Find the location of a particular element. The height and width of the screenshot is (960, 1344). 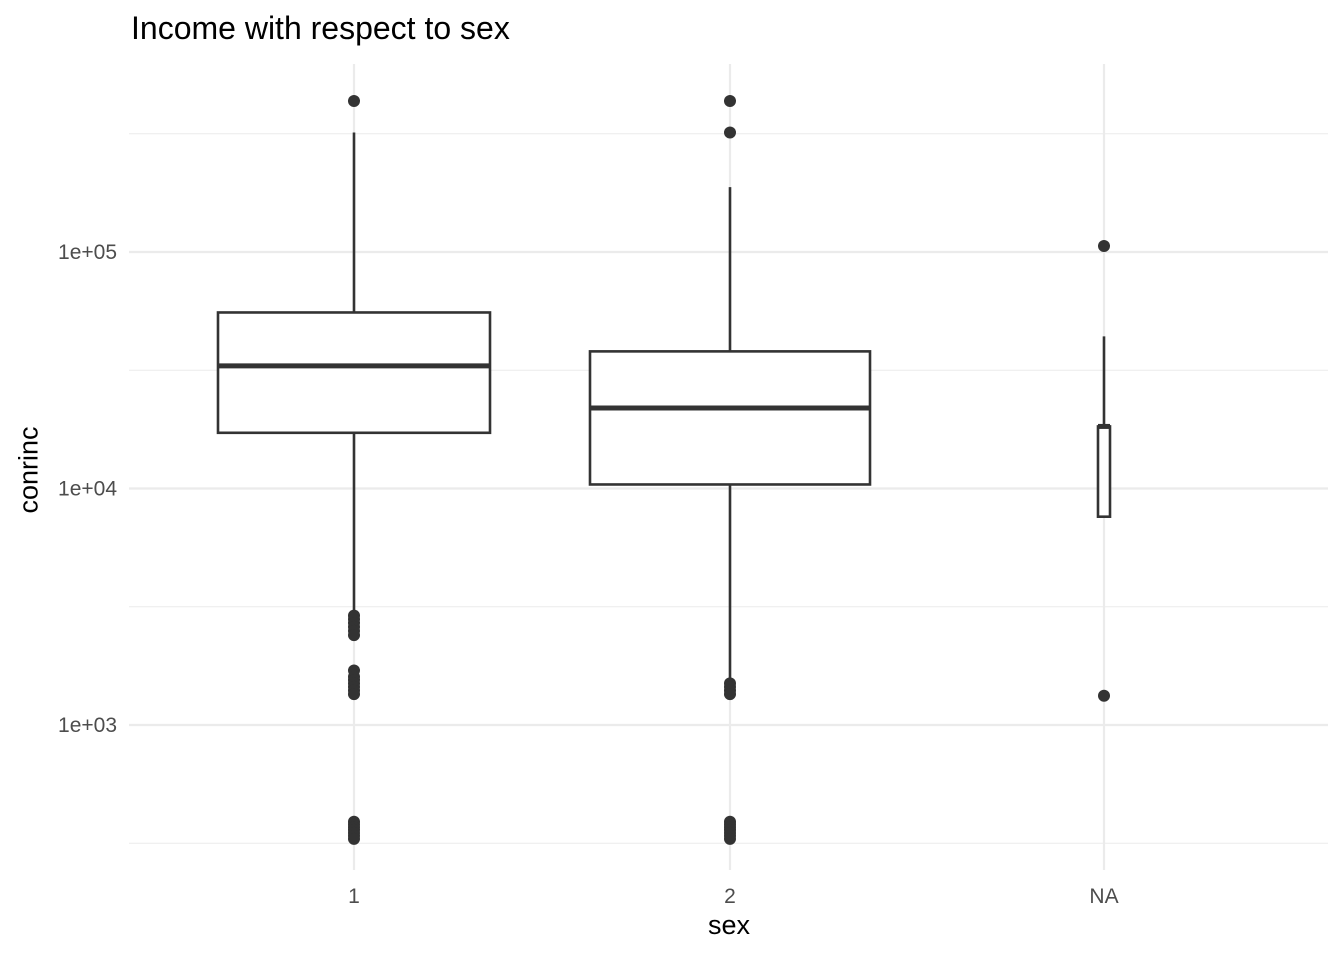

box-NA is located at coordinates (1104, 471).